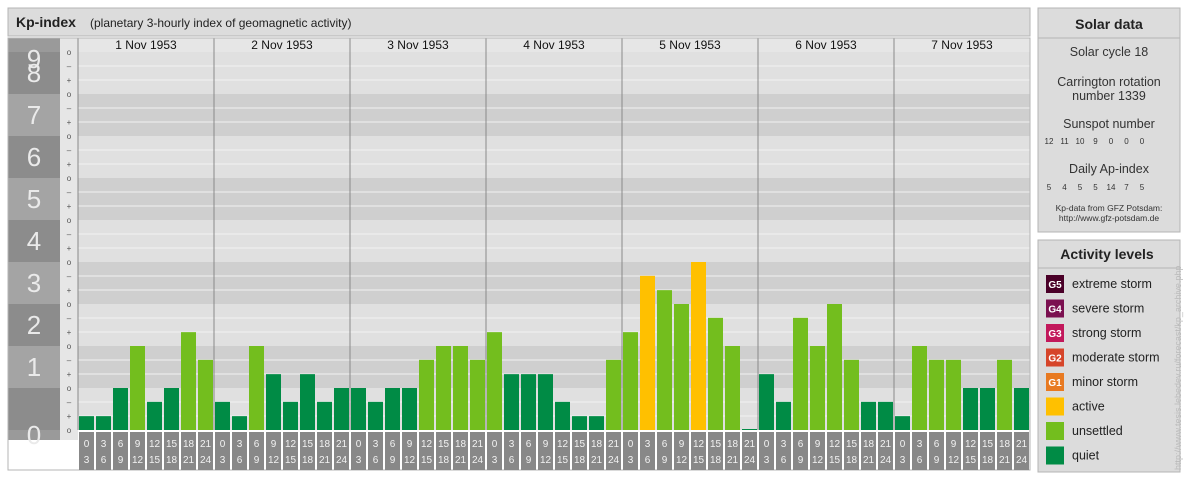  I want to click on y-tick-label: 0, so click(34, 435).